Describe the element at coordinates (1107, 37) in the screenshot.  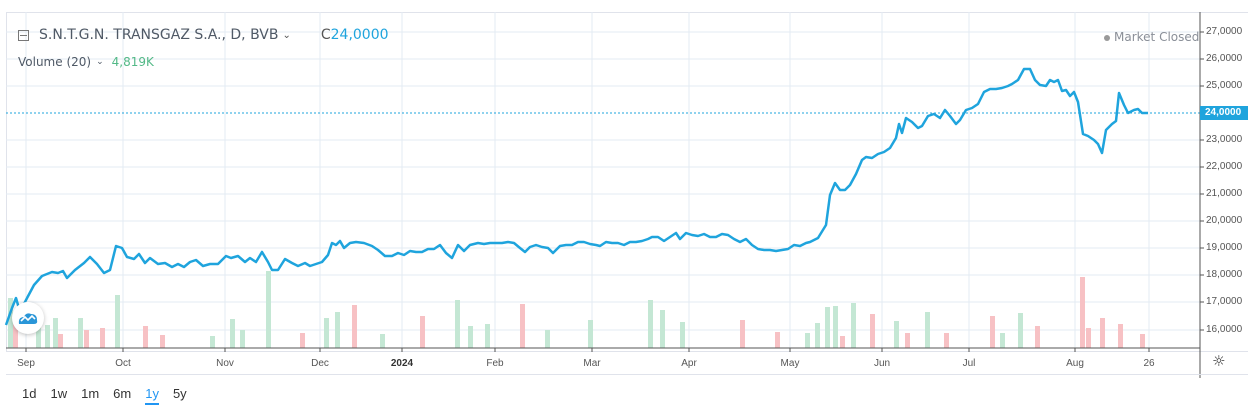
I see `status-dot-icon` at that location.